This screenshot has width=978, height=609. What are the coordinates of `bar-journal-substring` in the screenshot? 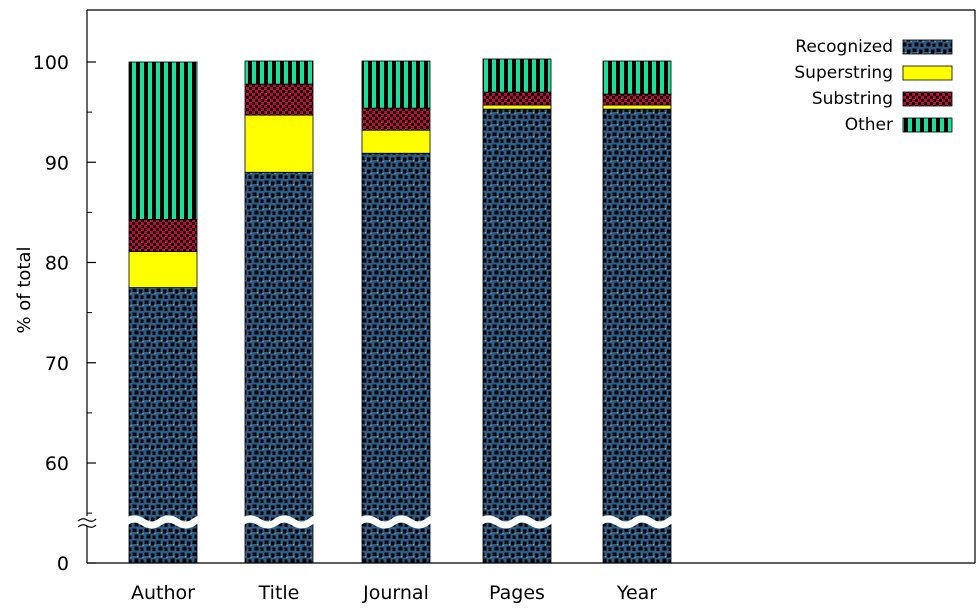 It's located at (396, 119).